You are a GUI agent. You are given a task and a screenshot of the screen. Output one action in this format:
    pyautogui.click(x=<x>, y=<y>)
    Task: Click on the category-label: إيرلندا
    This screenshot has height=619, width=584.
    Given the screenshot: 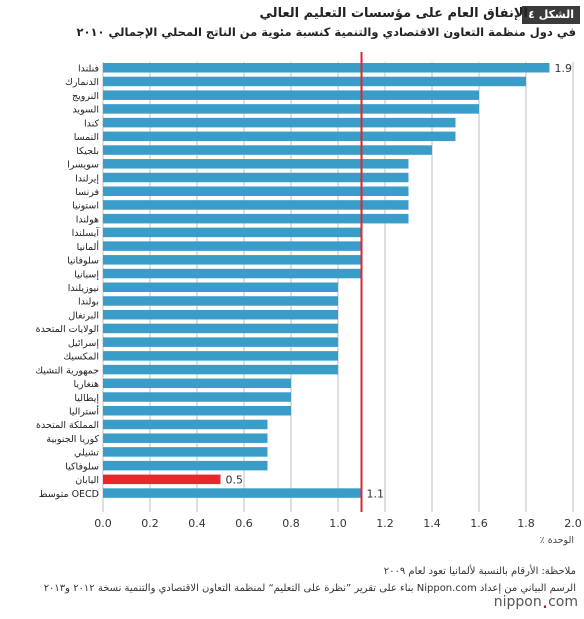 What is the action you would take?
    pyautogui.click(x=87, y=178)
    